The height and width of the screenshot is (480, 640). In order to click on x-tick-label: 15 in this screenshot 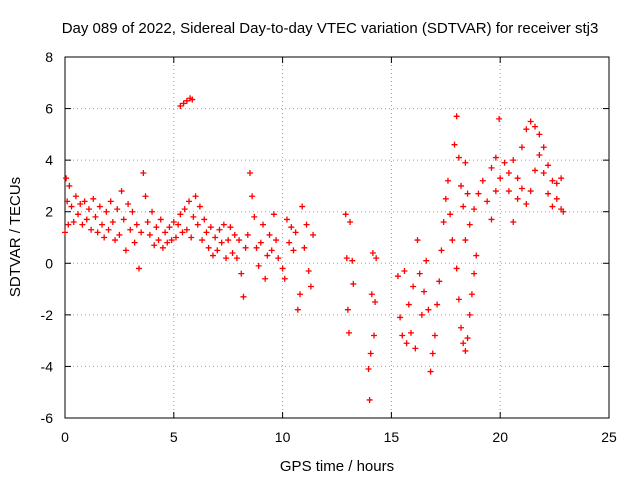, I will do `click(392, 437)`.